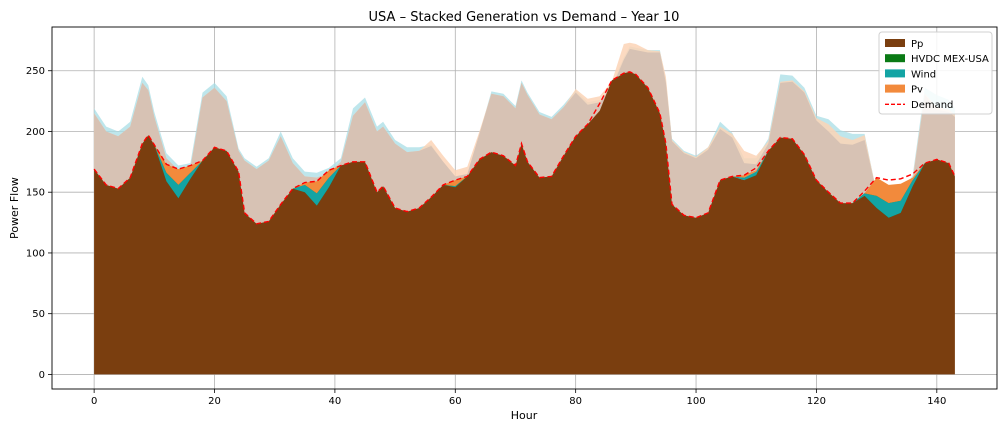  I want to click on legend-box, so click(935, 73).